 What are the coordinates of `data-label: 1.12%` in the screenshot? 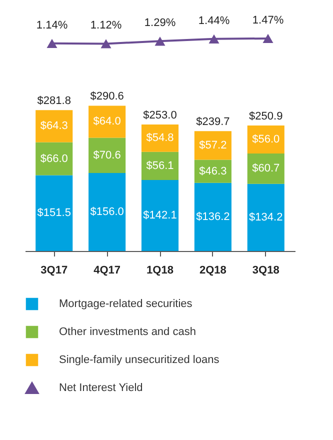 It's located at (106, 26).